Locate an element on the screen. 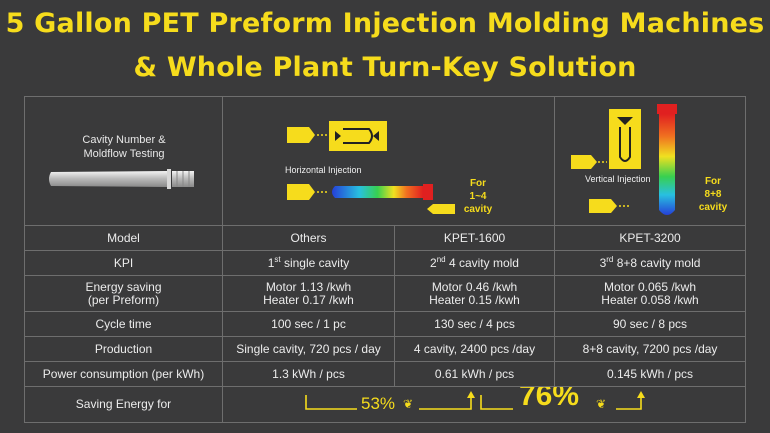 The height and width of the screenshot is (433, 770). cavity-testing-cell: Cavity Number & Moldflow Testing is located at coordinates (123, 161).